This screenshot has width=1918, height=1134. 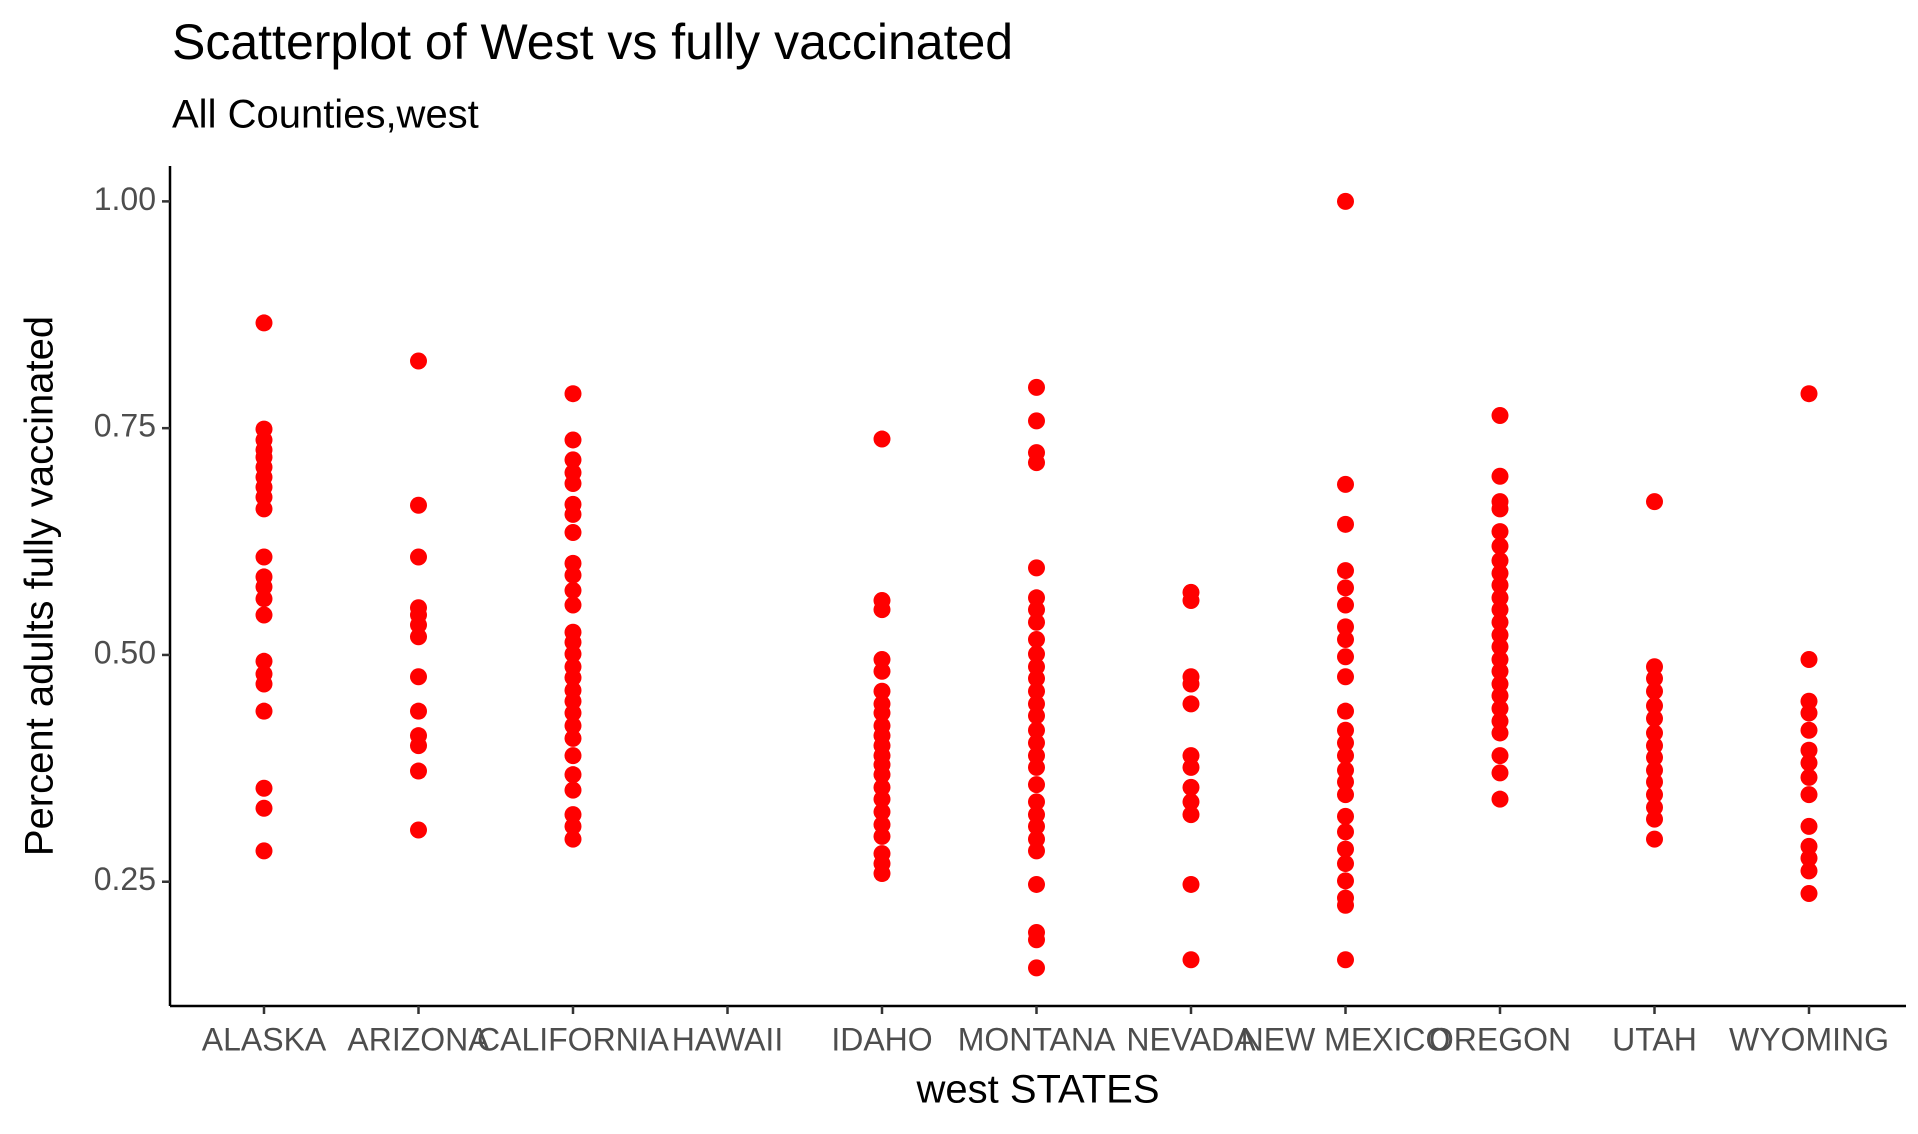 What do you see at coordinates (125, 652) in the screenshot?
I see `y-tick-label: 0.50` at bounding box center [125, 652].